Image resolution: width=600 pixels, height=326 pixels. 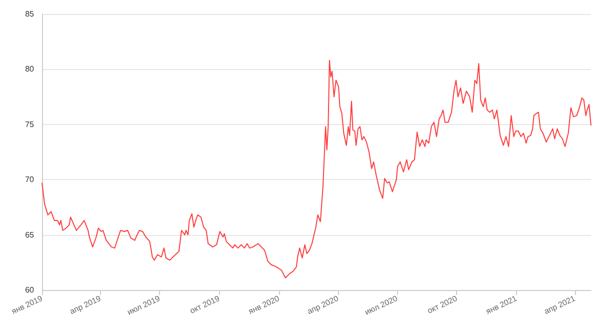 I want to click on x-tick-label: янв 2019, so click(x=27, y=305).